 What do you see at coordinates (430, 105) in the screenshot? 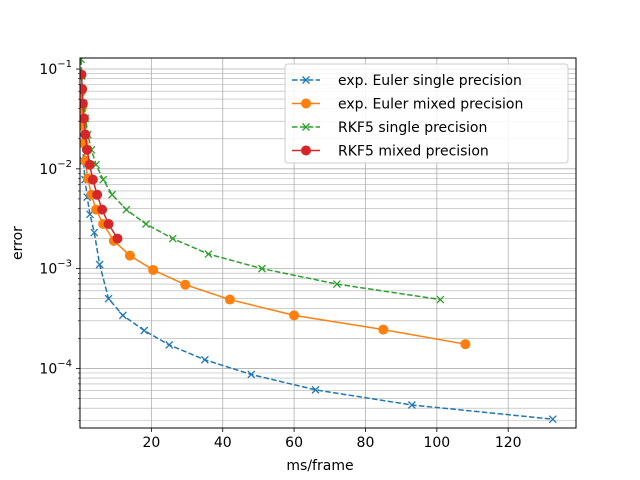
I see `legend-label: exp. Euler mixed precision` at bounding box center [430, 105].